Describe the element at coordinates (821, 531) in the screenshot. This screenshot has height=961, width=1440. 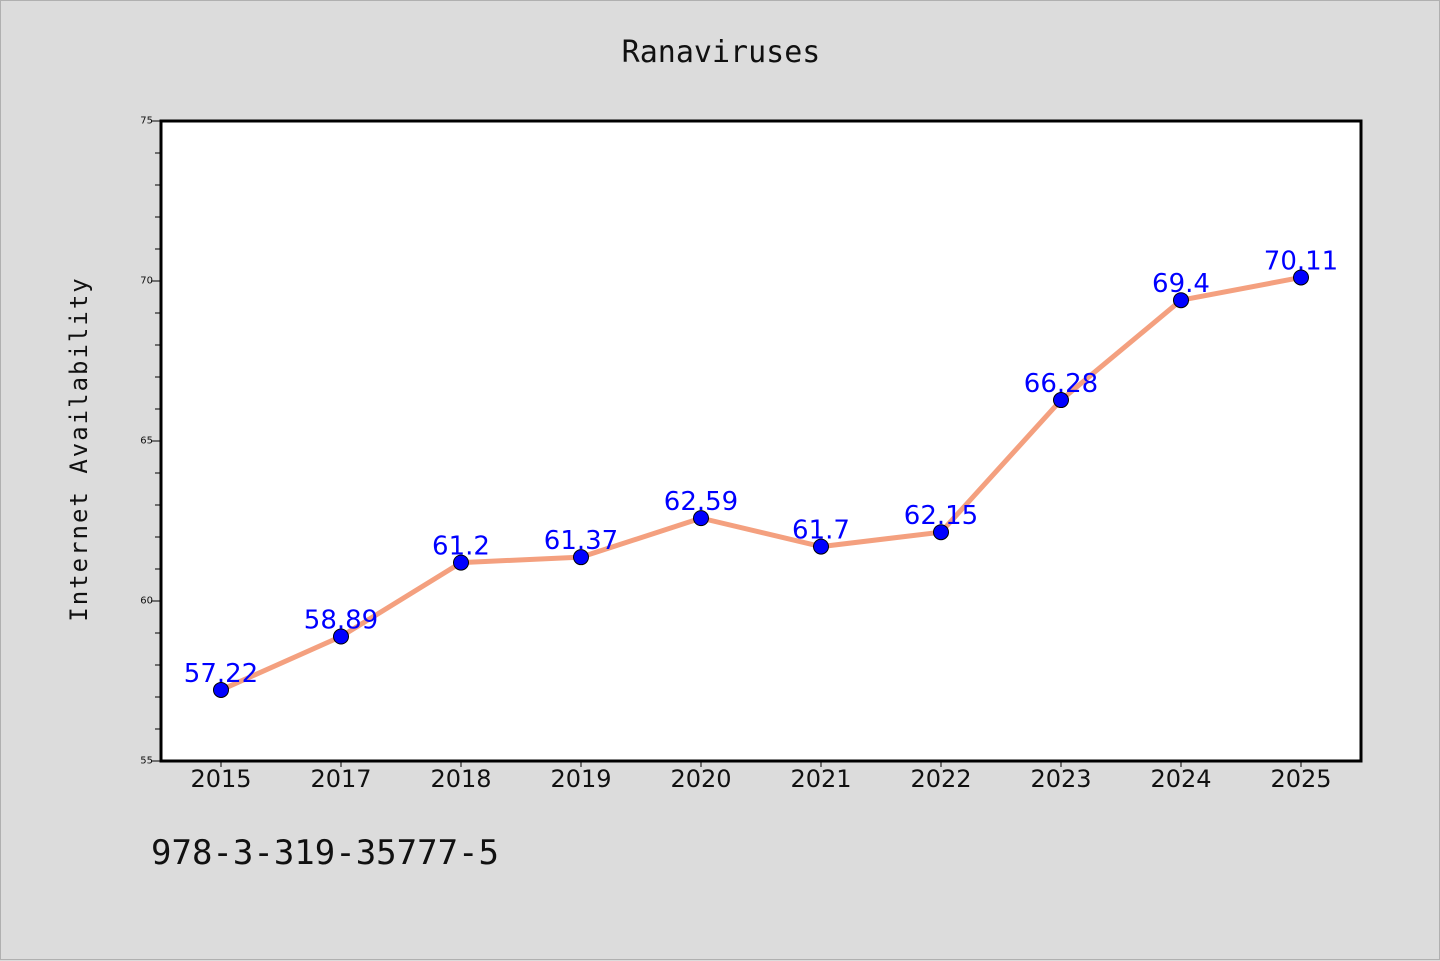
I see `data-label: 61.7` at that location.